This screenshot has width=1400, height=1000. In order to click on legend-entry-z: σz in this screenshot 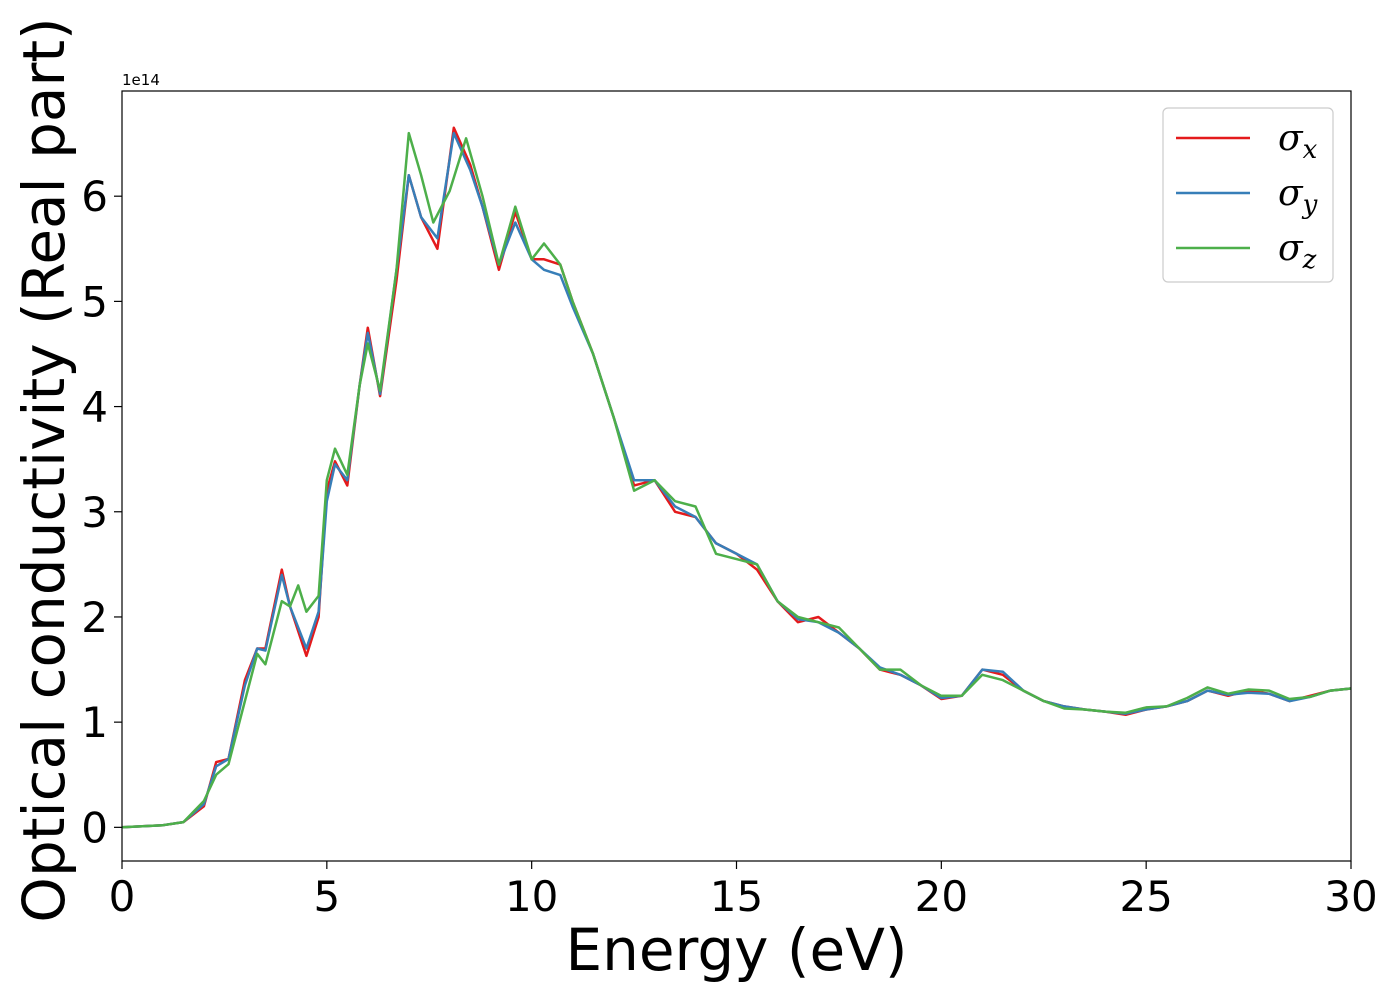, I will do `click(1297, 251)`.